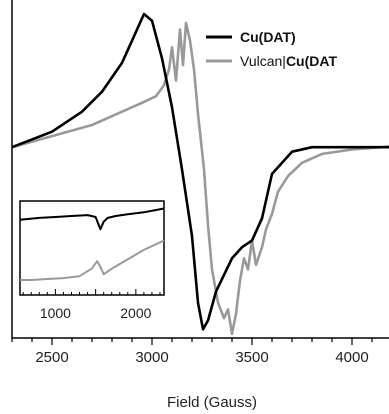 This screenshot has height=414, width=389. I want to click on x-tick-label: 2500, so click(51, 357).